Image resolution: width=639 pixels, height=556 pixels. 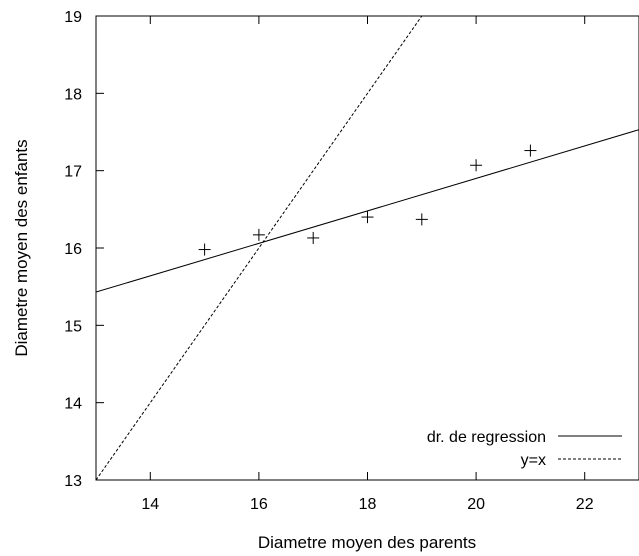 I want to click on y-tick-label: 16, so click(x=73, y=249).